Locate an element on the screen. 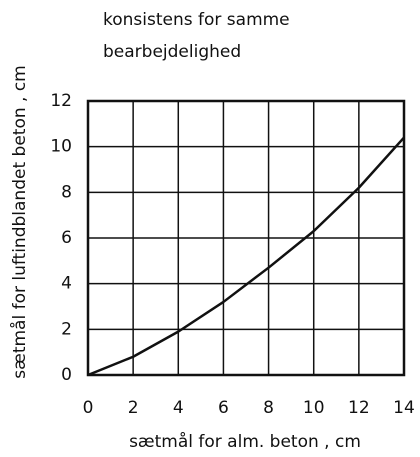  x-tick-label: 6 is located at coordinates (223, 408).